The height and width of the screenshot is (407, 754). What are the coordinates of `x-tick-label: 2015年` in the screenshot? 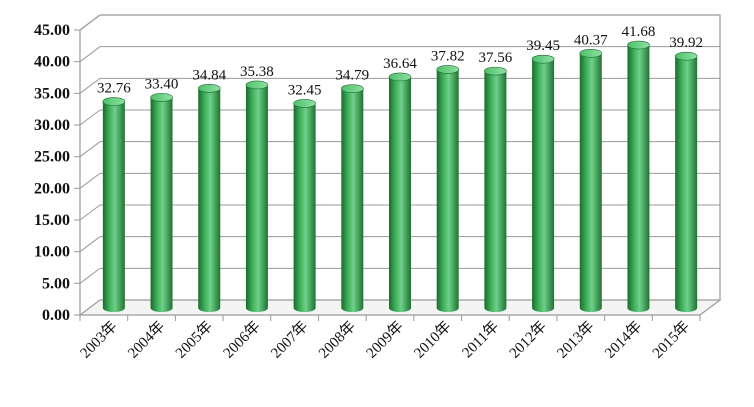 It's located at (671, 340).